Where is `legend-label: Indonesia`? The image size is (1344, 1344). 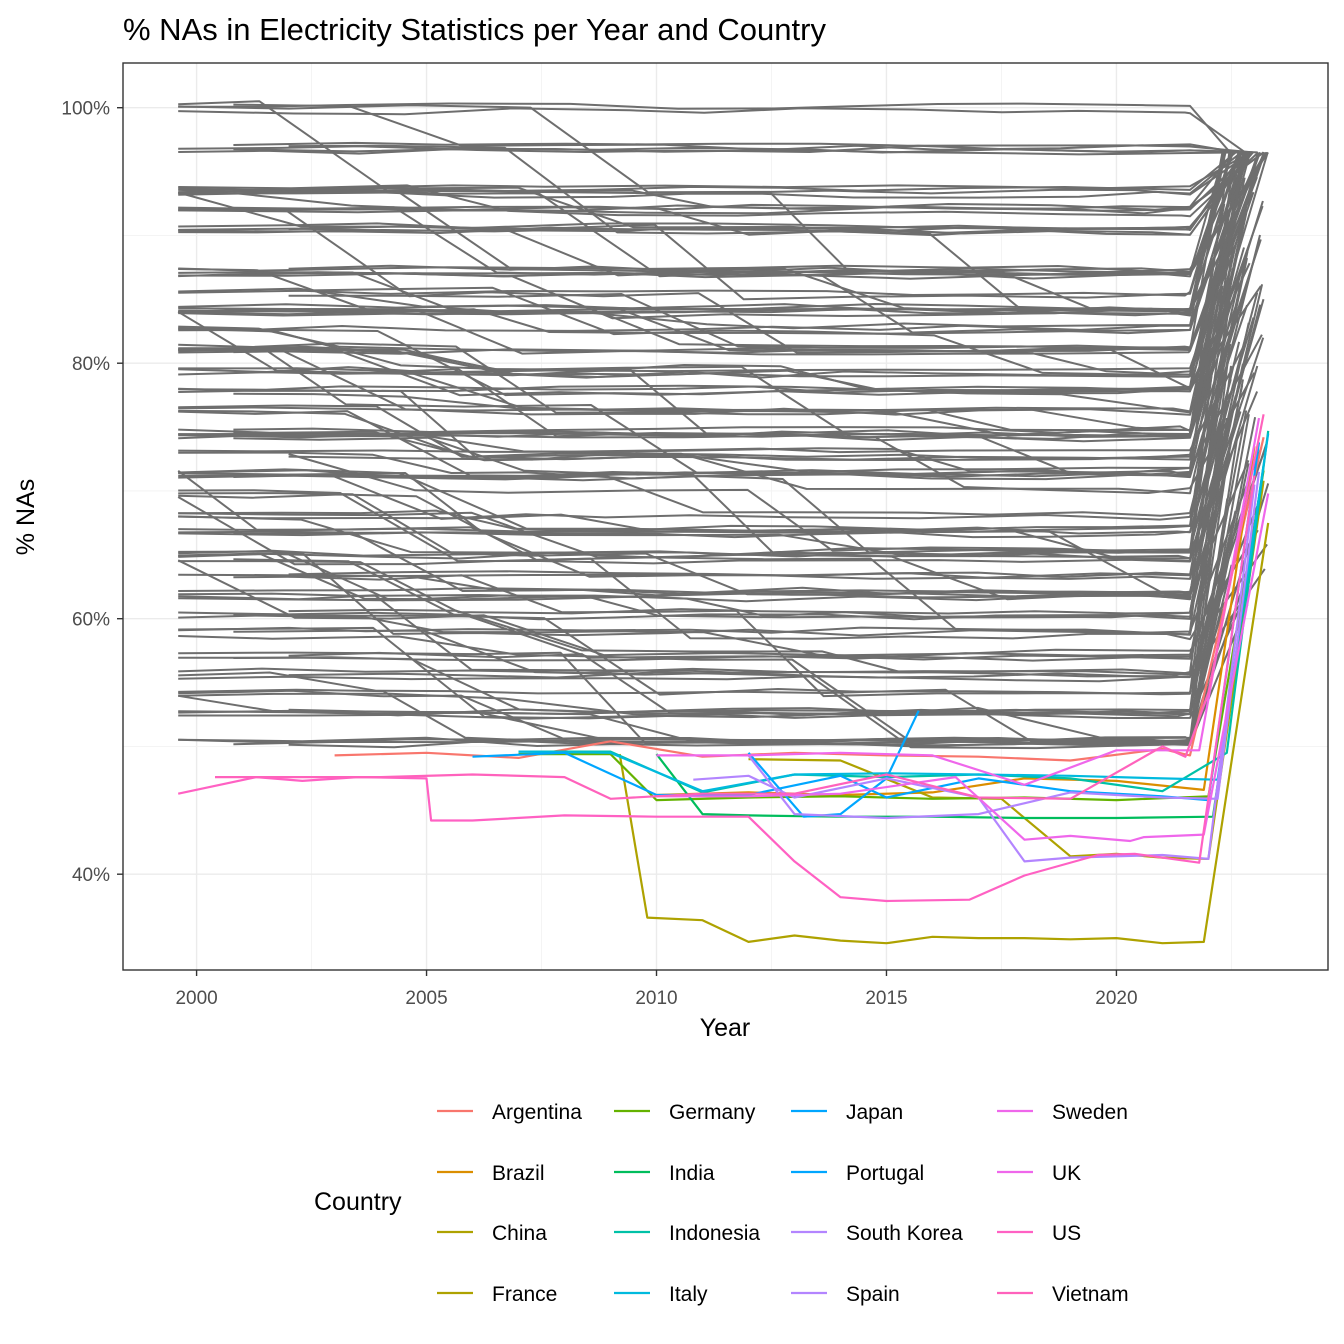
legend-label: Indonesia is located at coordinates (714, 1233).